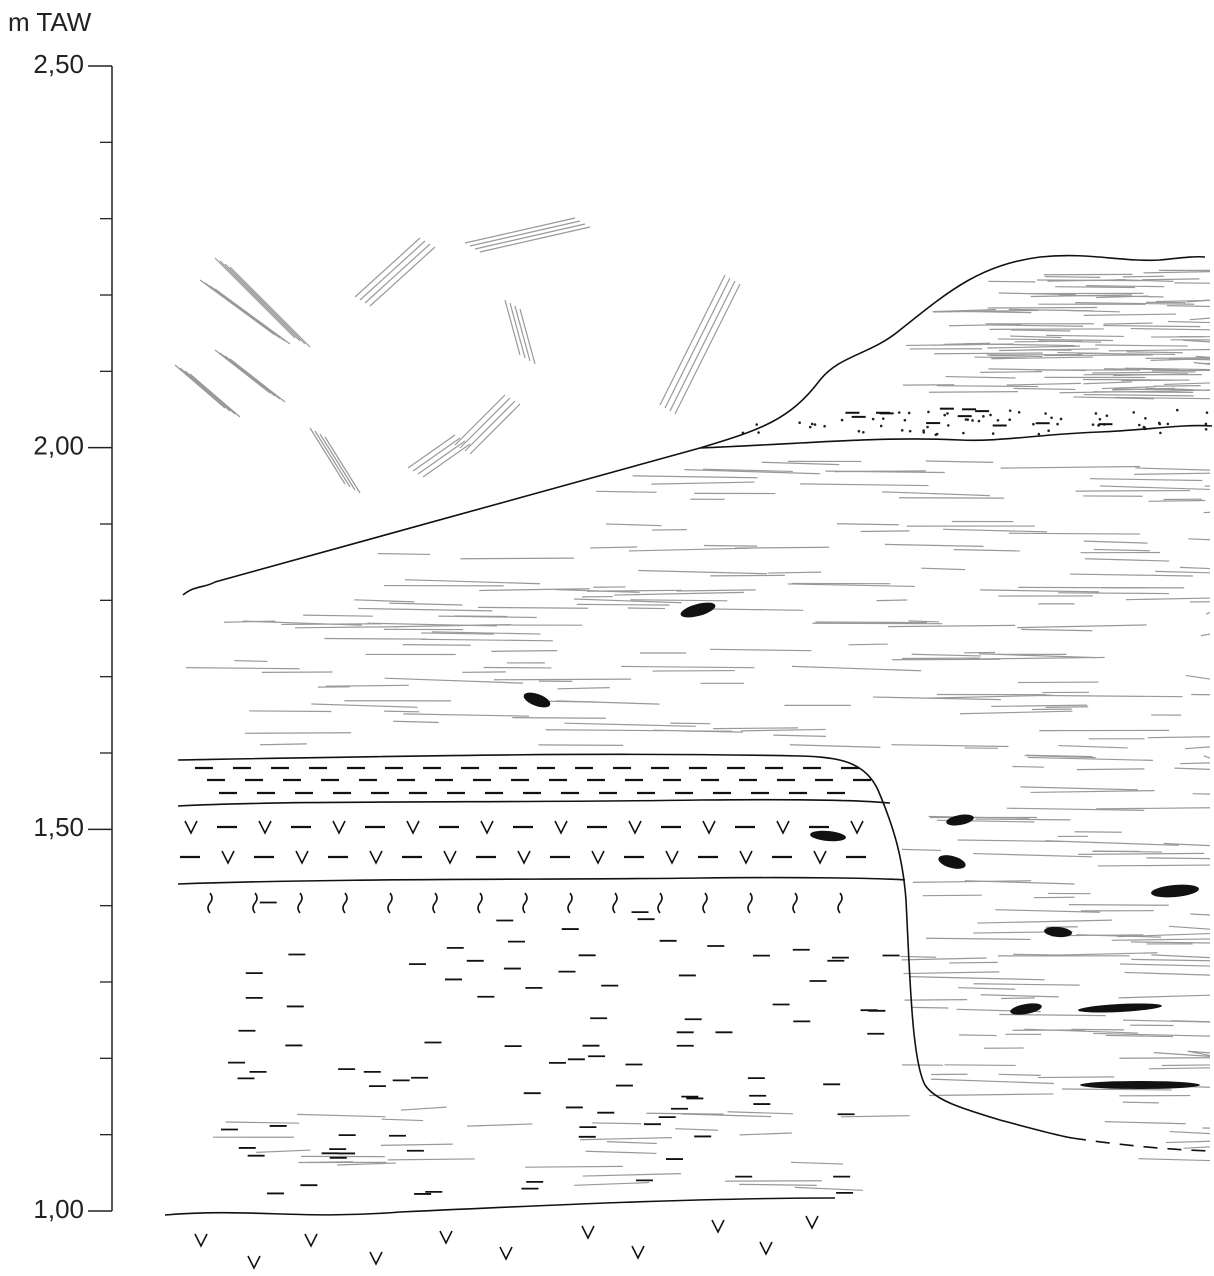 The width and height of the screenshot is (1214, 1276). I want to click on layer-boundary, so click(534, 802).